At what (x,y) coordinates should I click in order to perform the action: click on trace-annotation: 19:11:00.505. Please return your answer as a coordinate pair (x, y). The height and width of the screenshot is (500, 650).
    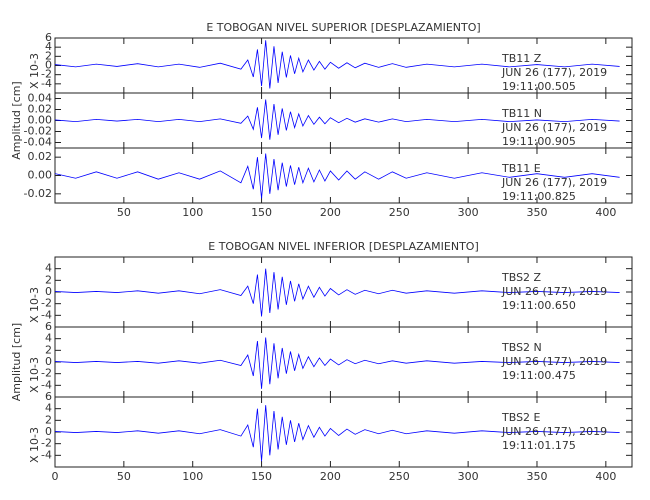
    Looking at the image, I should click on (539, 86).